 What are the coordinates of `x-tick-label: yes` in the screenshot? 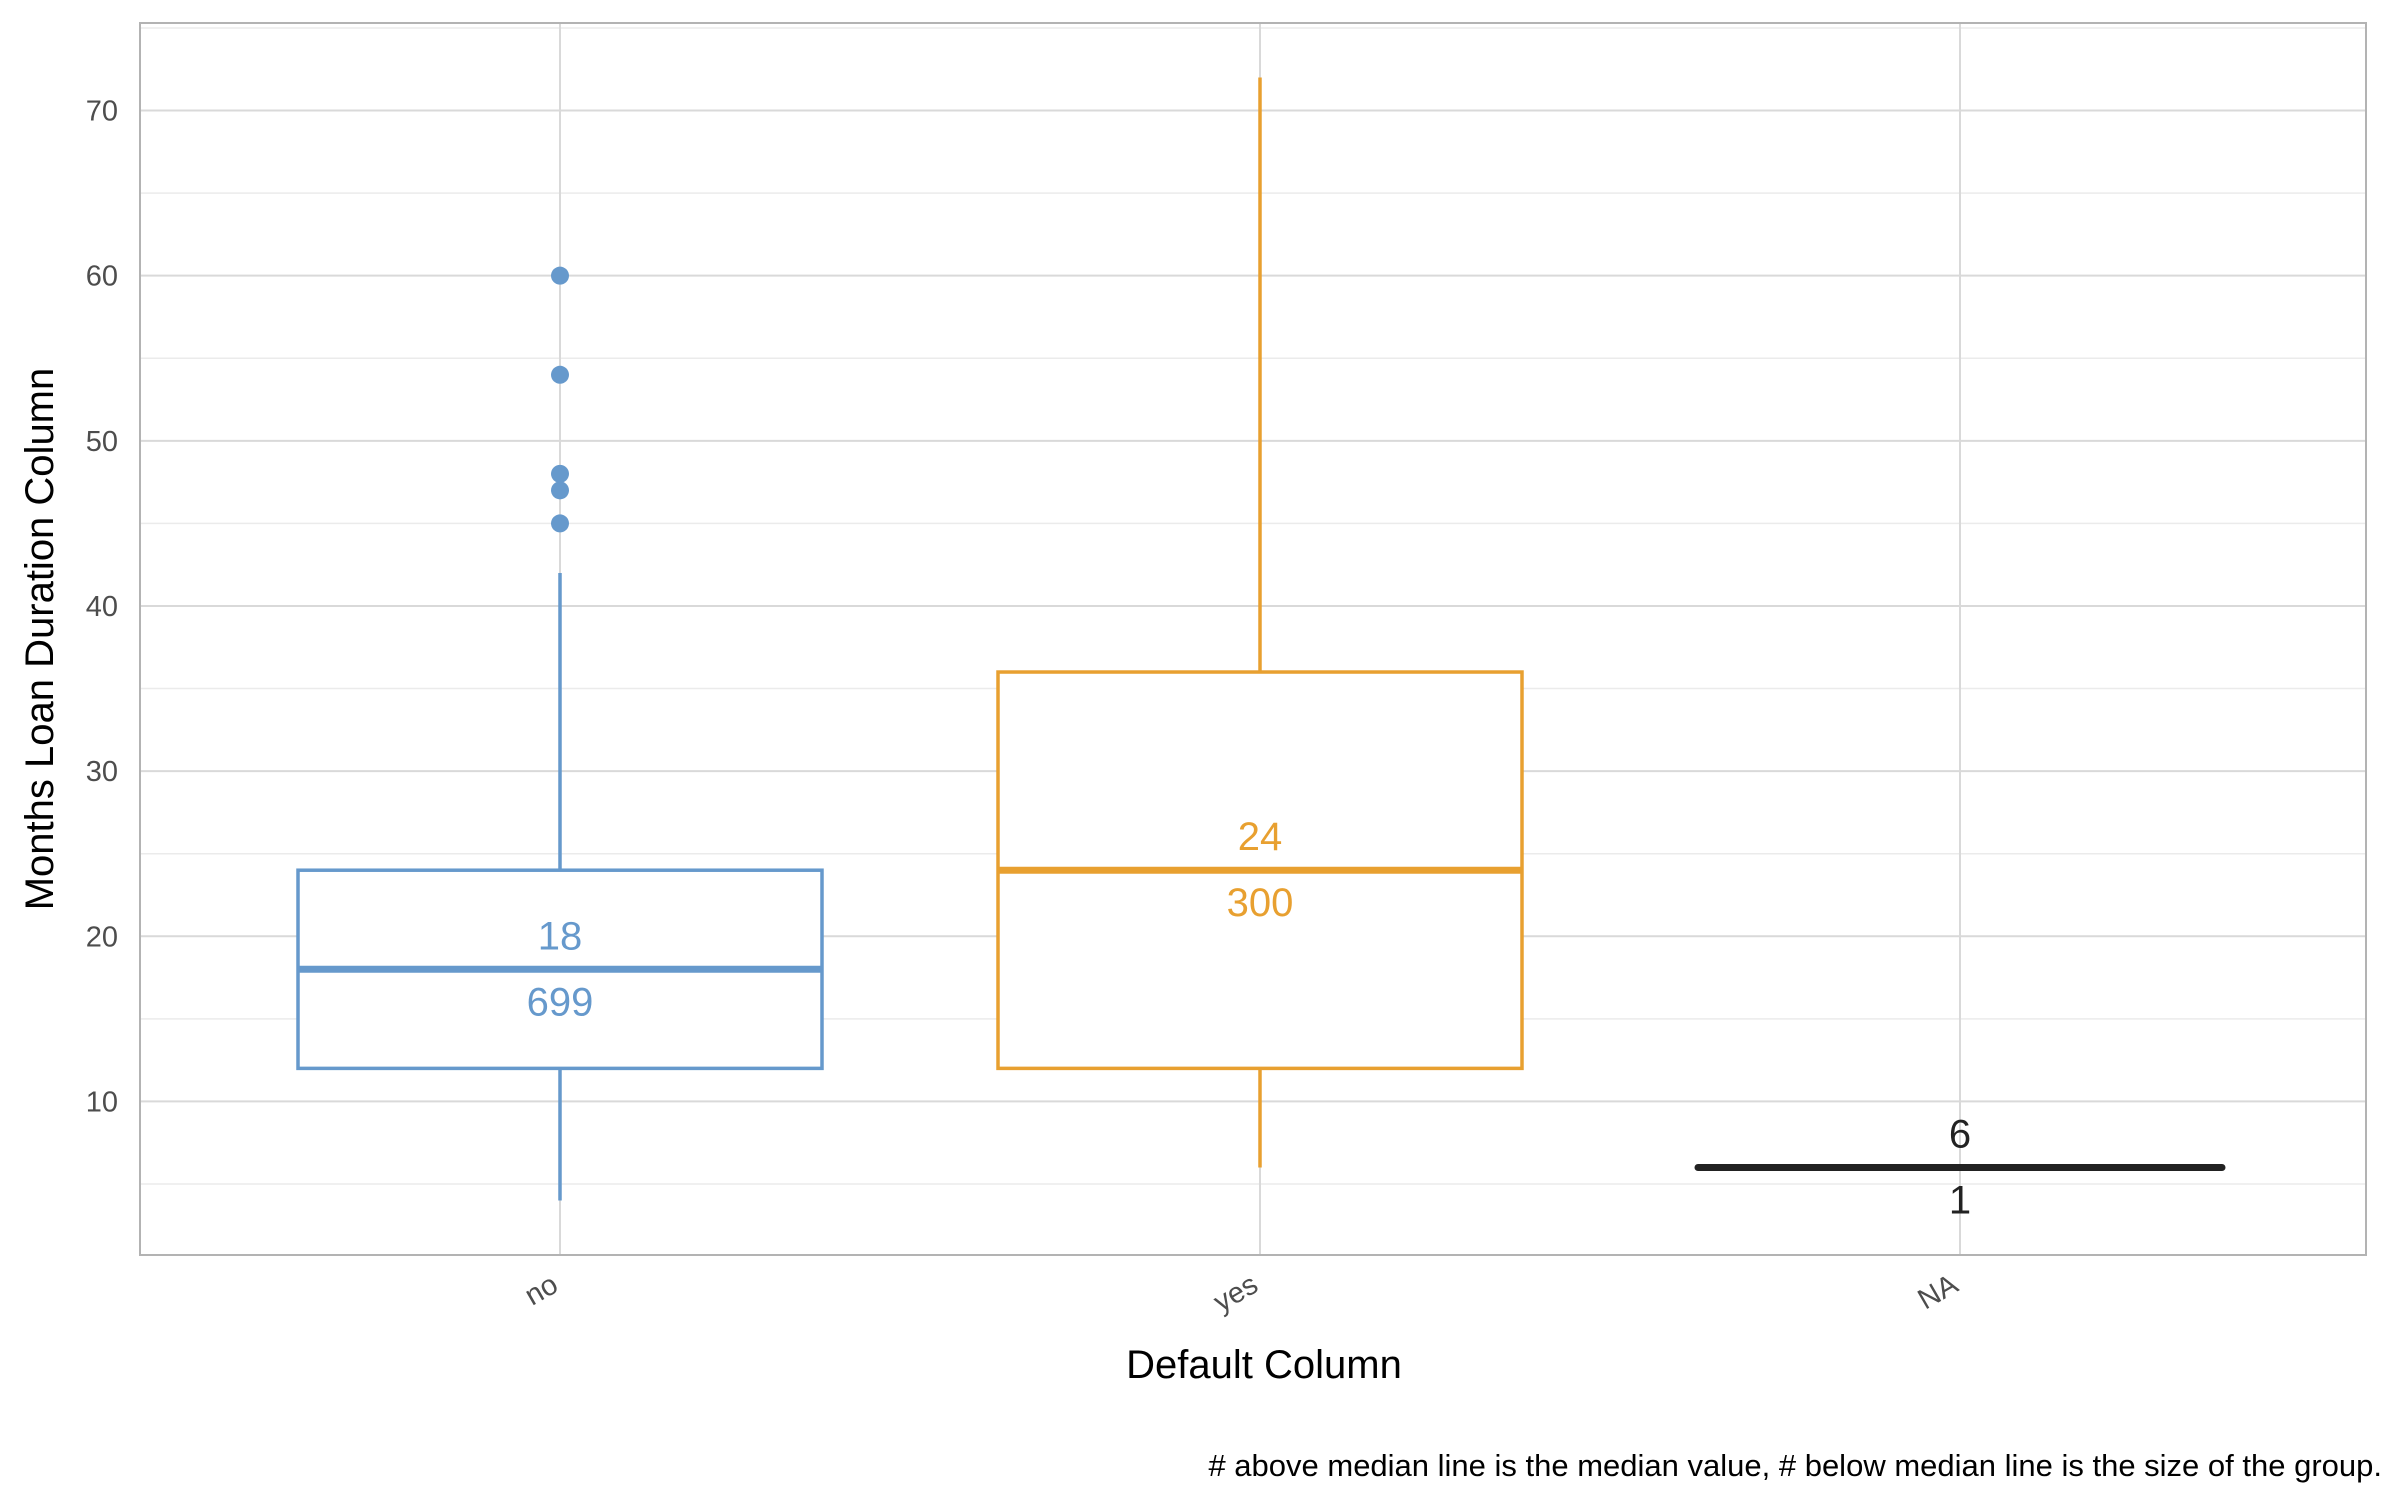 It's located at (1235, 1293).